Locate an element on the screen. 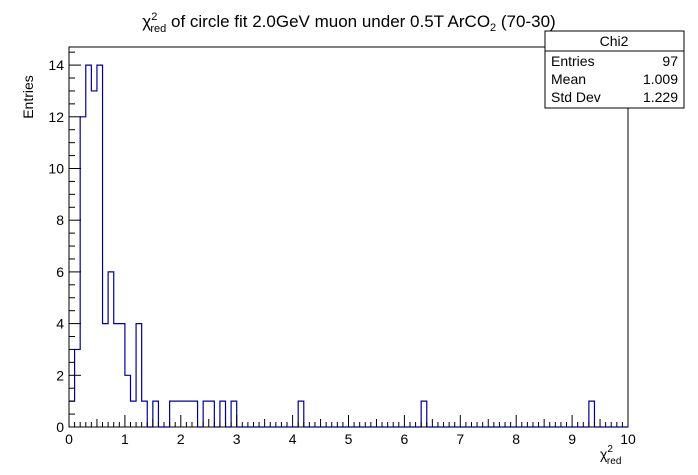 This screenshot has height=475, width=698. stats-mean-value: 1.009 is located at coordinates (660, 79).